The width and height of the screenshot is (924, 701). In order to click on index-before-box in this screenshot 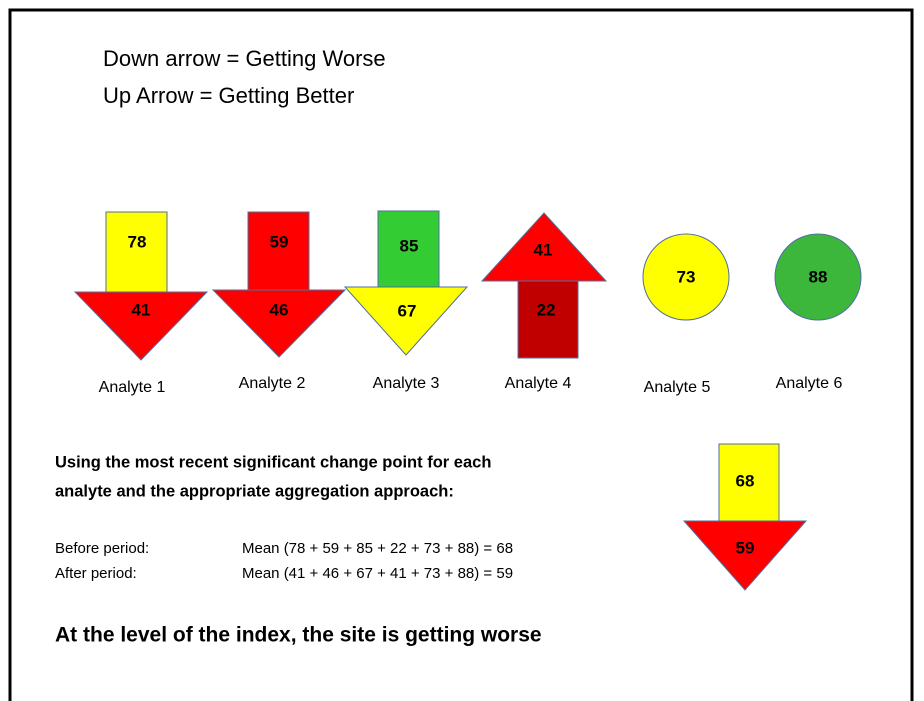, I will do `click(749, 482)`.